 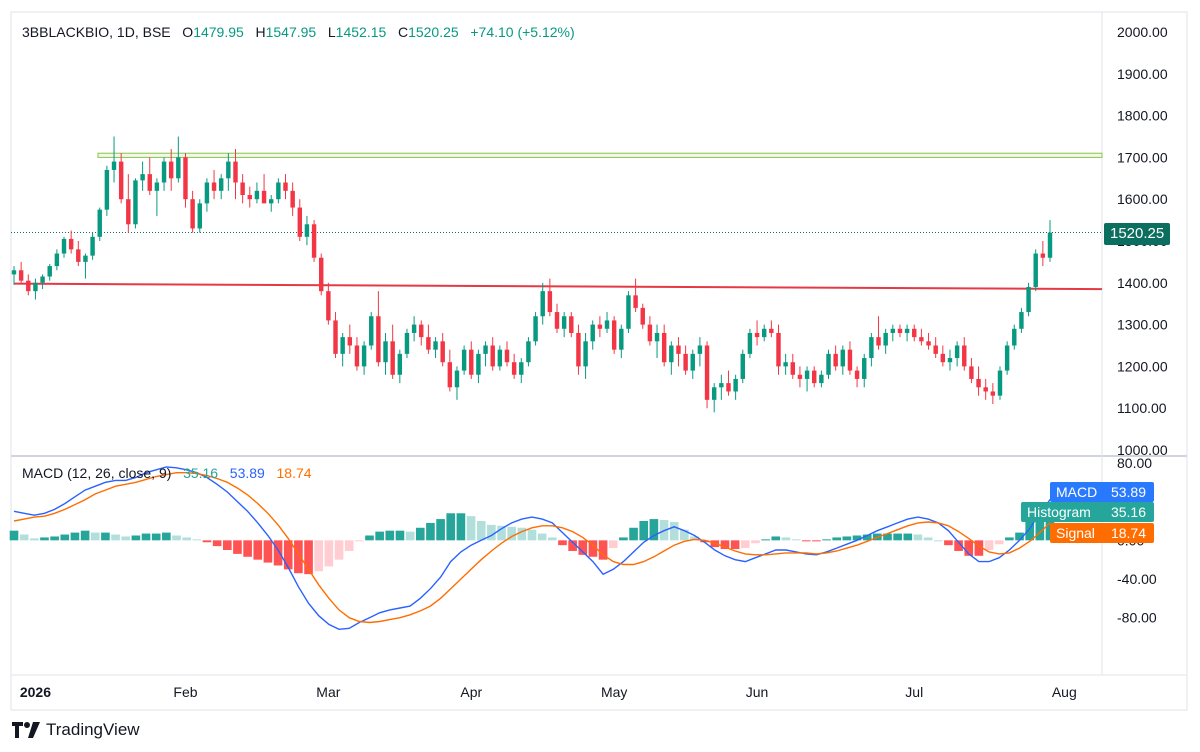 What do you see at coordinates (260, 32) in the screenshot?
I see `high-label: H` at bounding box center [260, 32].